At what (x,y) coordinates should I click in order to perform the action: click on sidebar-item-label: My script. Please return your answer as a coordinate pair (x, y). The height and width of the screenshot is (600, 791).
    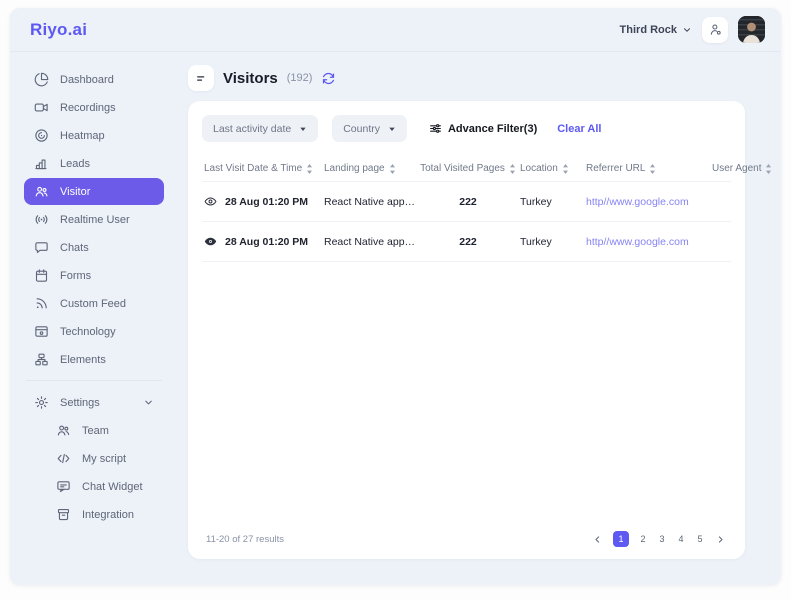
    Looking at the image, I should click on (104, 458).